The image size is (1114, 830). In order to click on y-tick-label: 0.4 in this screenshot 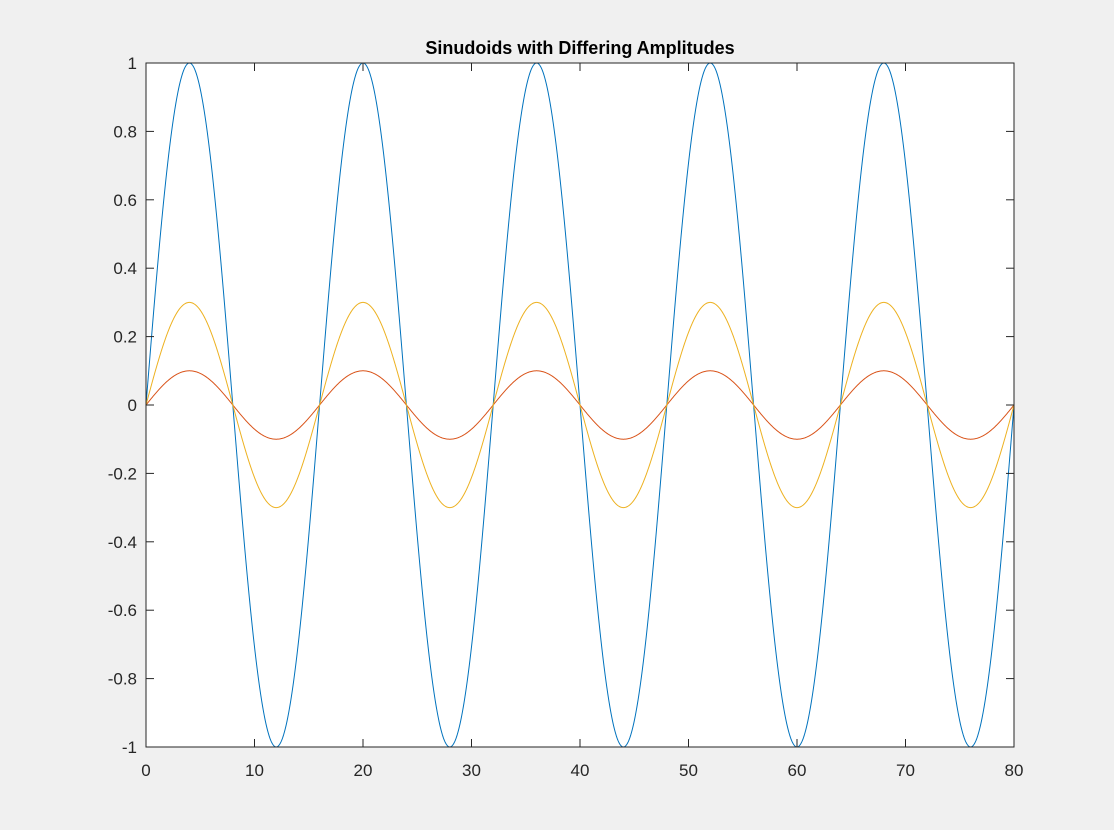, I will do `click(125, 268)`.